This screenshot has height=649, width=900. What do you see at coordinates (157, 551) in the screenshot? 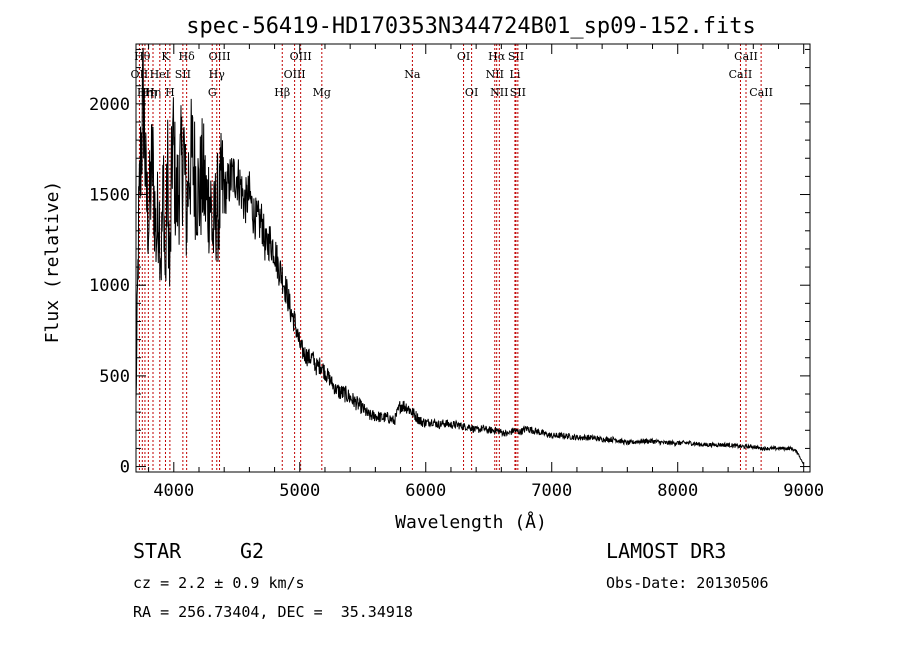
I see `object-class: STAR` at bounding box center [157, 551].